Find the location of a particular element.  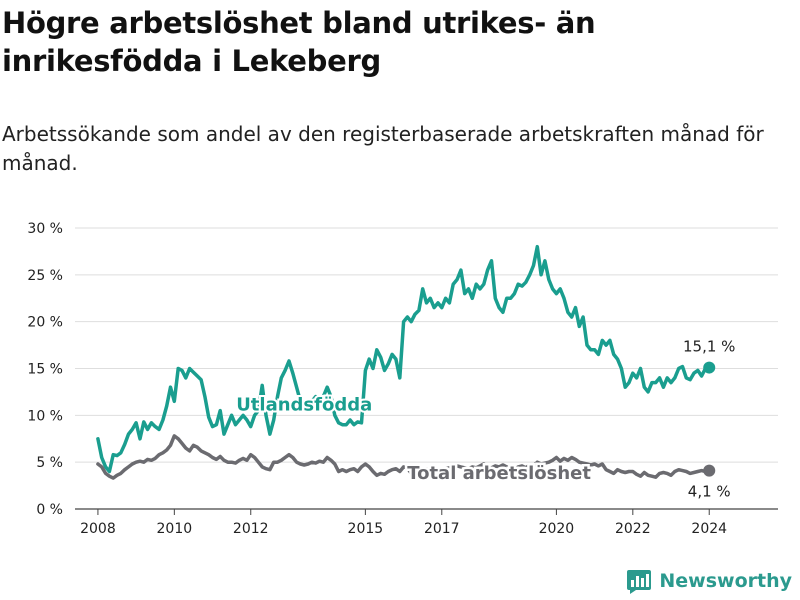

newsworthy-logo: Newsworthy is located at coordinates (709, 581).